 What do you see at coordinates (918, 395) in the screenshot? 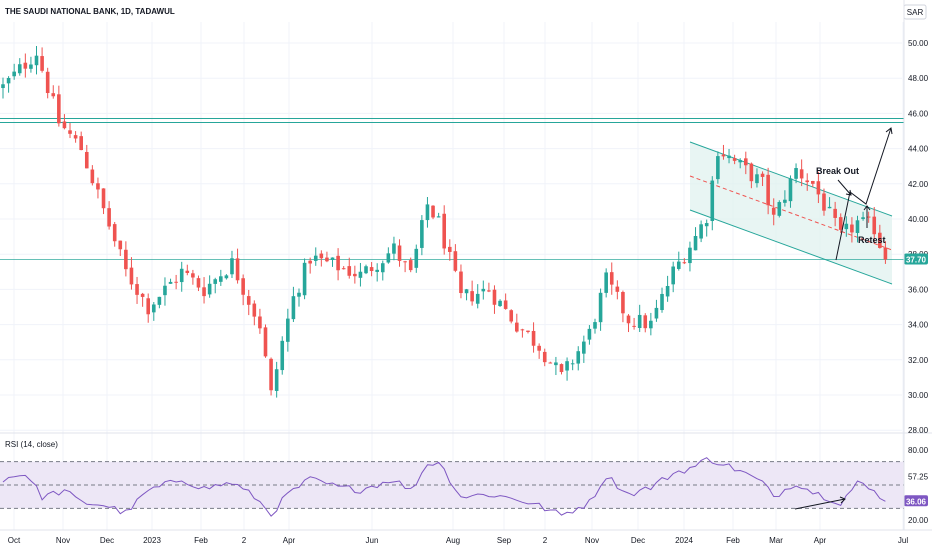
I see `price-tick-label: 30.00` at bounding box center [918, 395].